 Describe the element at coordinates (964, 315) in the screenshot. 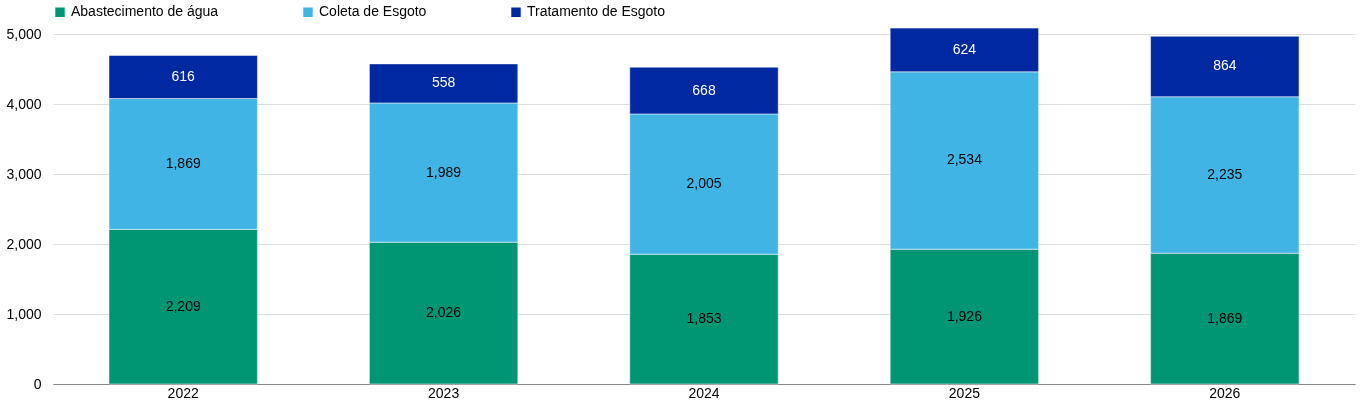

I see `data-label: 1,926` at that location.